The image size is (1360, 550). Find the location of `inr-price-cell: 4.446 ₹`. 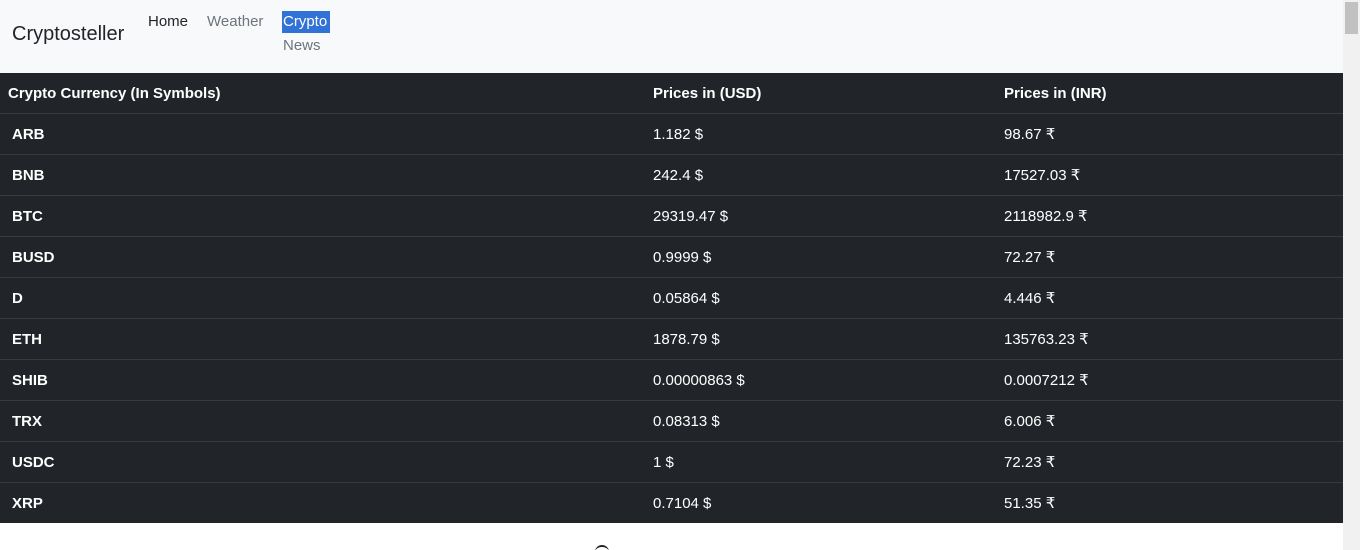

inr-price-cell: 4.446 ₹ is located at coordinates (1173, 298).